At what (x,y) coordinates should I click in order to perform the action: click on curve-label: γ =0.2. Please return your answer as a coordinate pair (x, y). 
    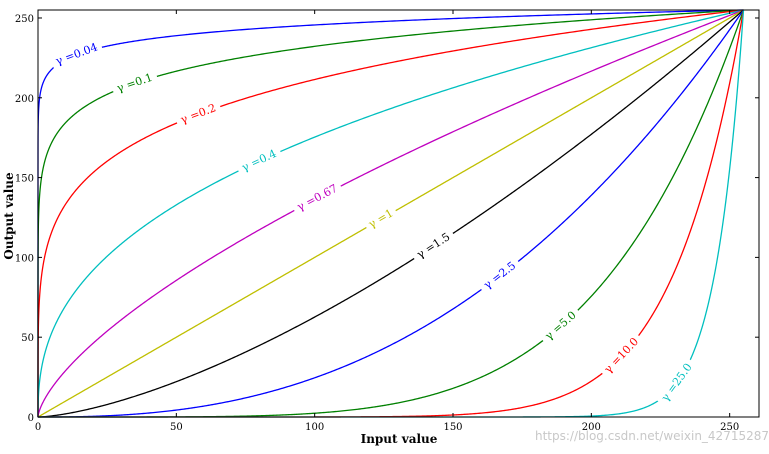
    Looking at the image, I should click on (198, 113).